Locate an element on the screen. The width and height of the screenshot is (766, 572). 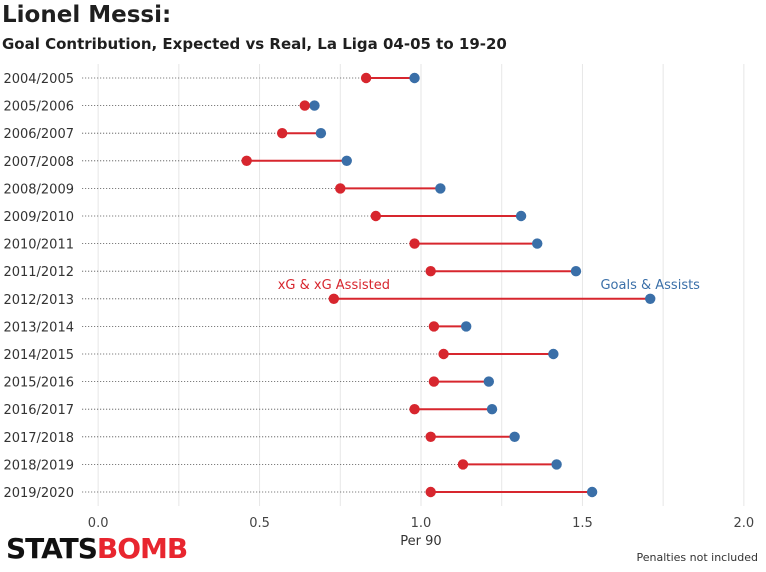
y-tick-label: 2004/2005 is located at coordinates (38, 79).